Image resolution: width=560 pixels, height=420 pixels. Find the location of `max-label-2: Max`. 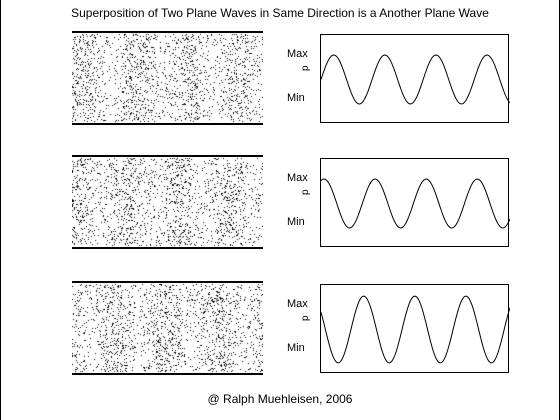

max-label-2: Max is located at coordinates (297, 178).